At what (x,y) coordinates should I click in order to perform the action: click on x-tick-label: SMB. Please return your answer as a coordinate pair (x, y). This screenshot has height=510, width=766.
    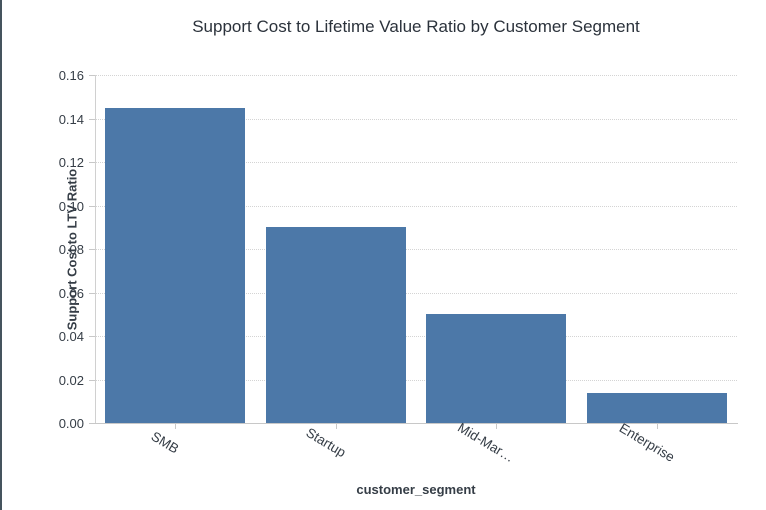
    Looking at the image, I should click on (165, 442).